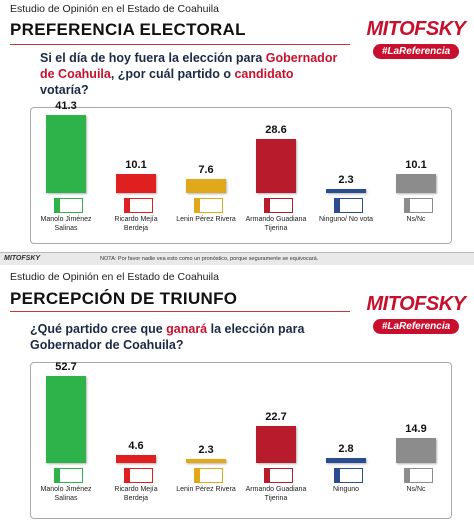 The width and height of the screenshot is (474, 521). I want to click on question-part: Gobernador de Coahuila, so click(189, 66).